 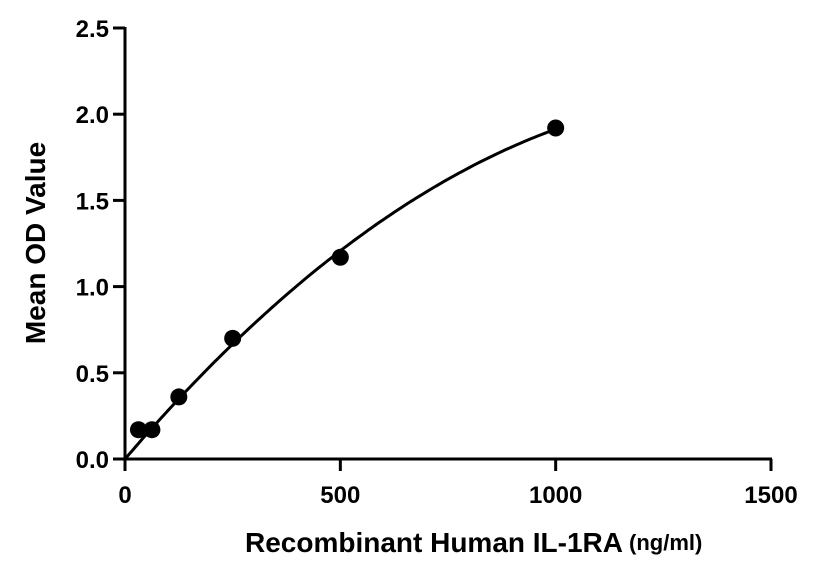 What do you see at coordinates (92, 29) in the screenshot?
I see `y-tick-label: 2.5` at bounding box center [92, 29].